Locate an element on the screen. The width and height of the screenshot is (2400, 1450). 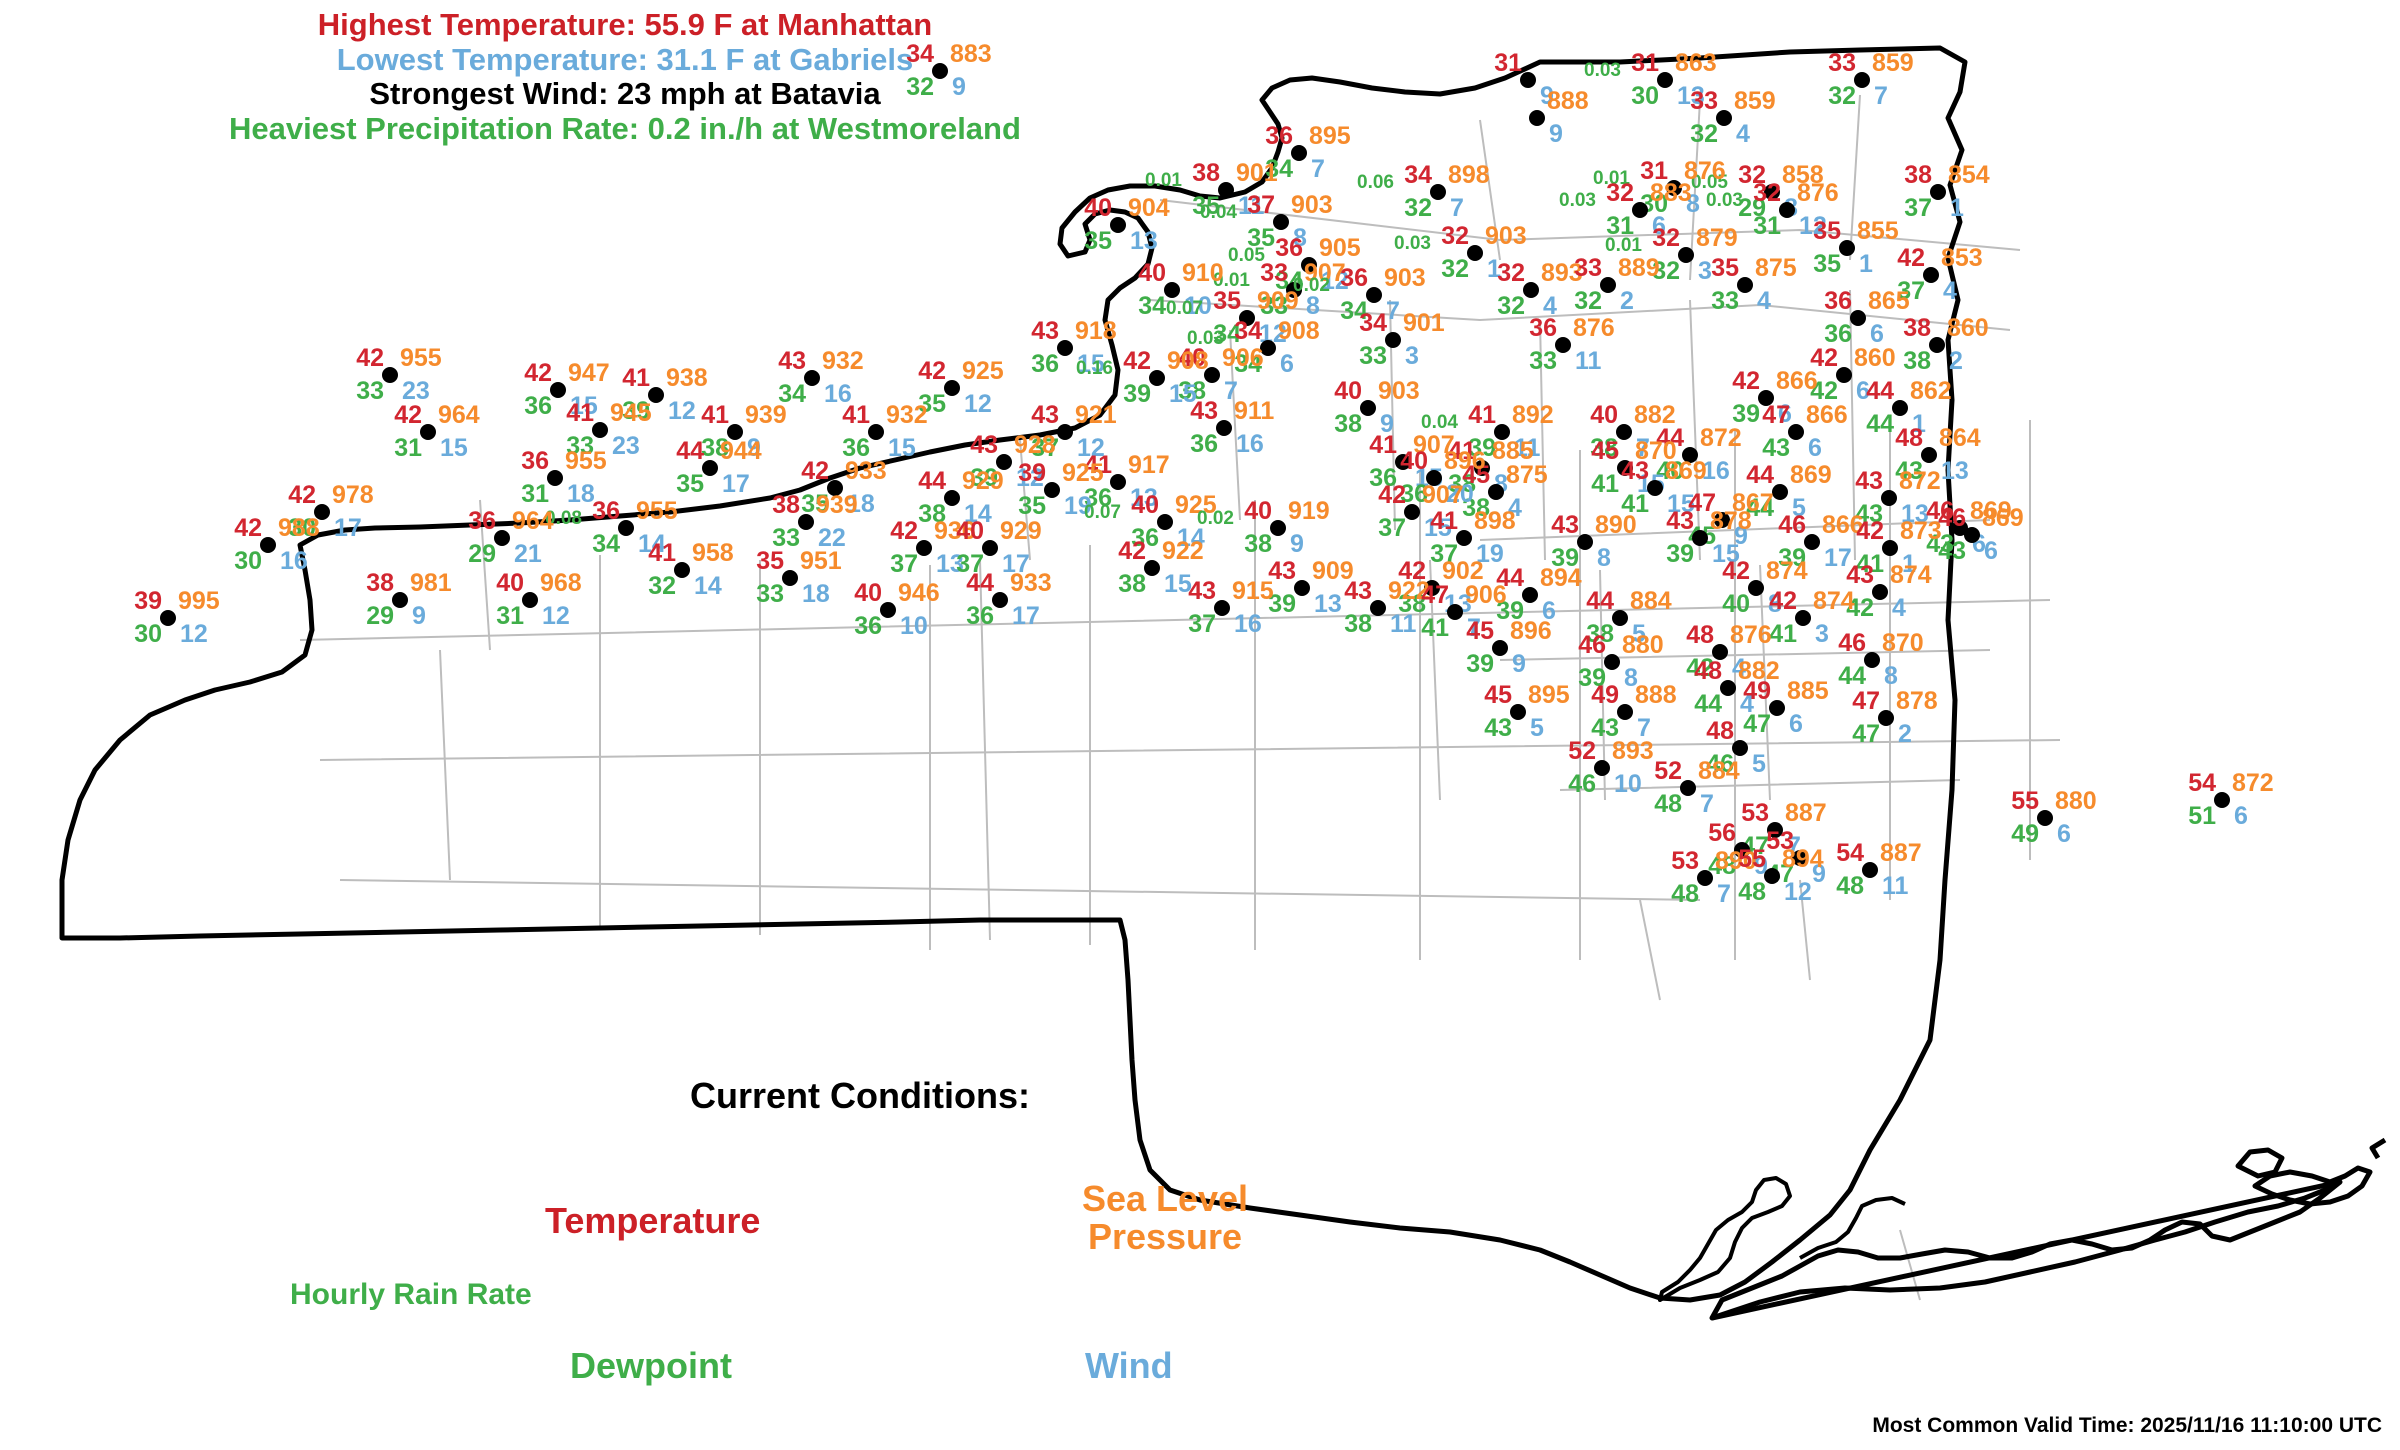
station-sea-level-pressure: 906 is located at coordinates (1486, 595).